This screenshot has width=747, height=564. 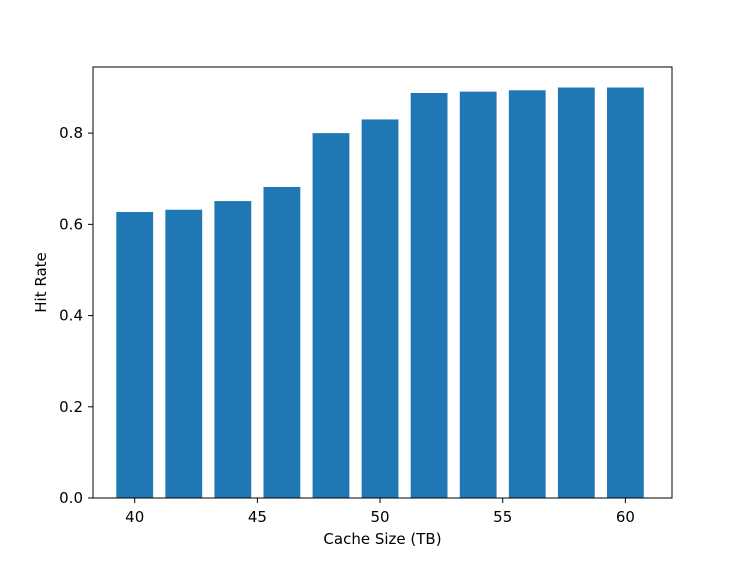 What do you see at coordinates (71, 224) in the screenshot?
I see `y-tick-label: 0.6` at bounding box center [71, 224].